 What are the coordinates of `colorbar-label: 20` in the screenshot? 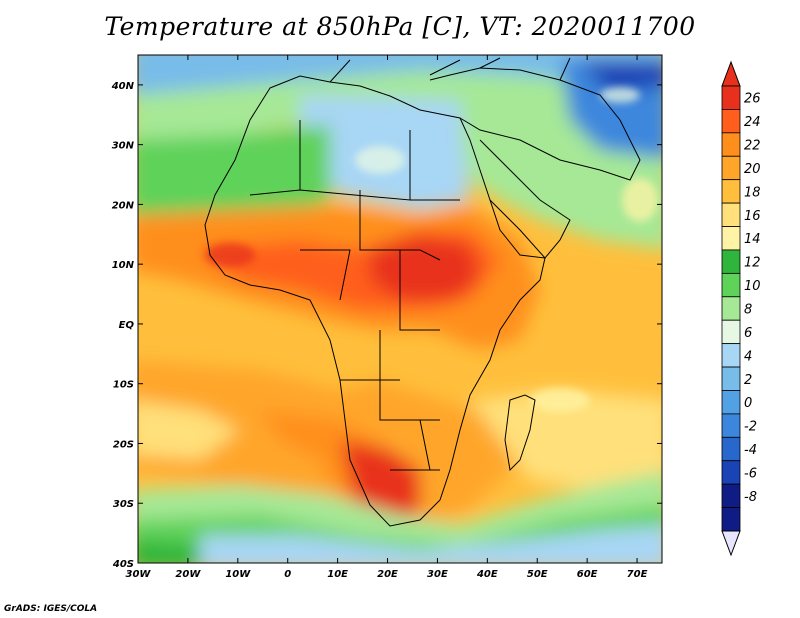 It's located at (752, 169).